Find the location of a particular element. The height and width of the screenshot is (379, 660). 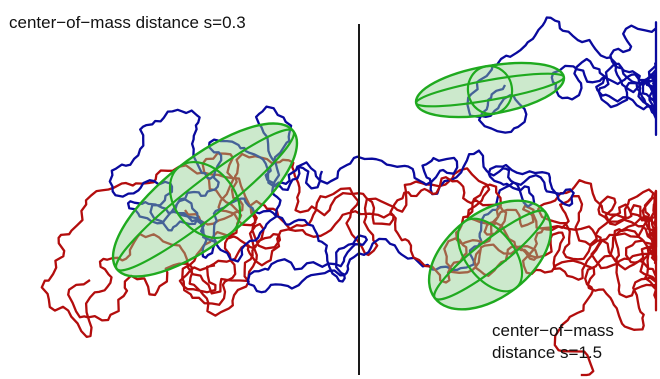

panel-divider is located at coordinates (359, 199).